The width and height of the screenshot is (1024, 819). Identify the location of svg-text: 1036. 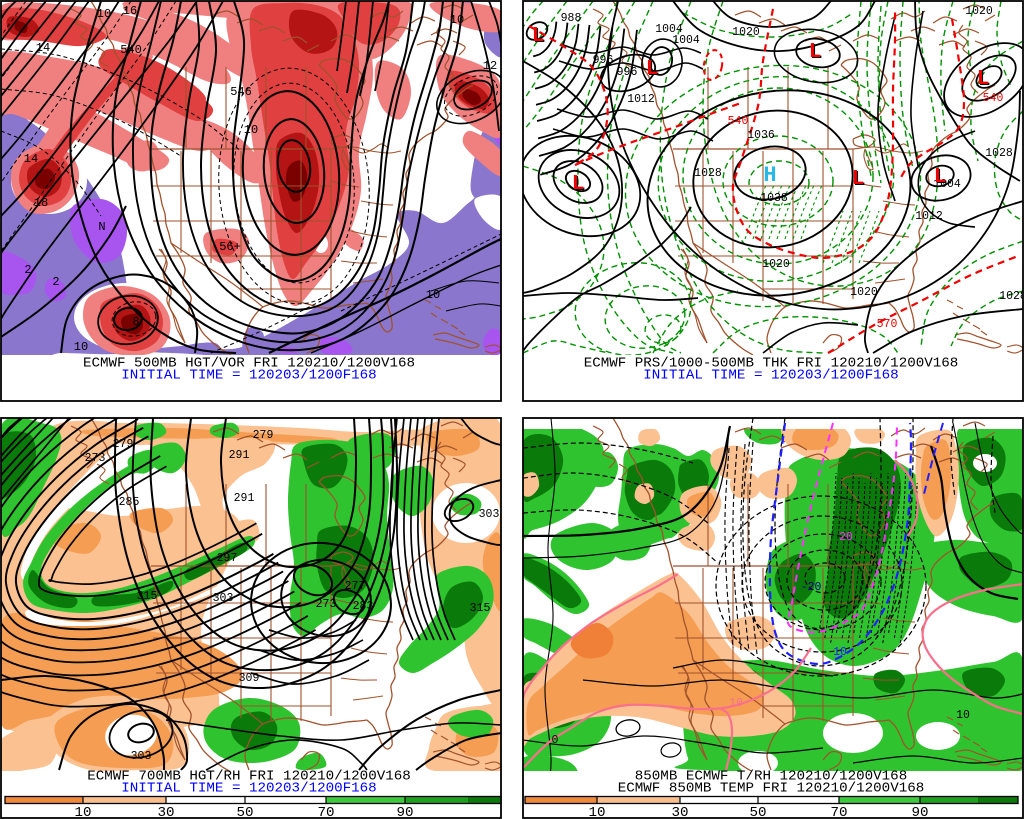
(761, 135).